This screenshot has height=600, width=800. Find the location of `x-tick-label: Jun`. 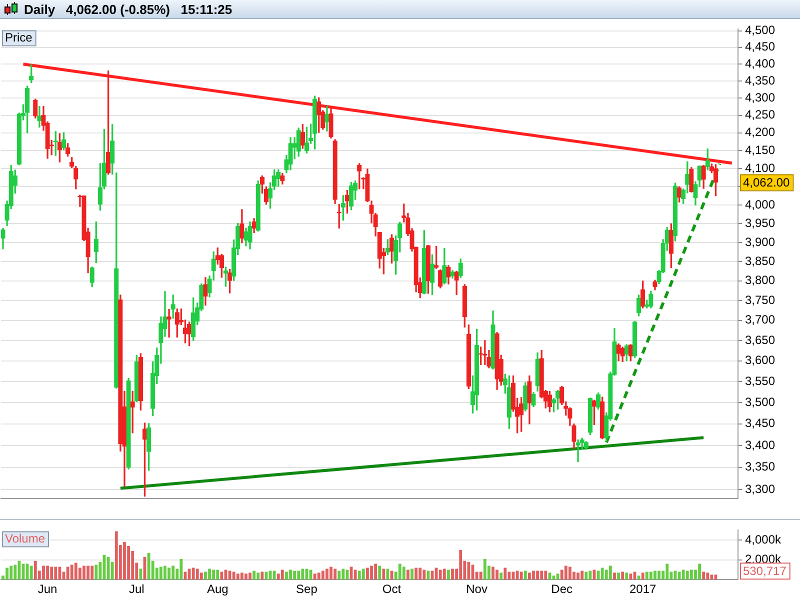

x-tick-label: Jun is located at coordinates (48, 589).